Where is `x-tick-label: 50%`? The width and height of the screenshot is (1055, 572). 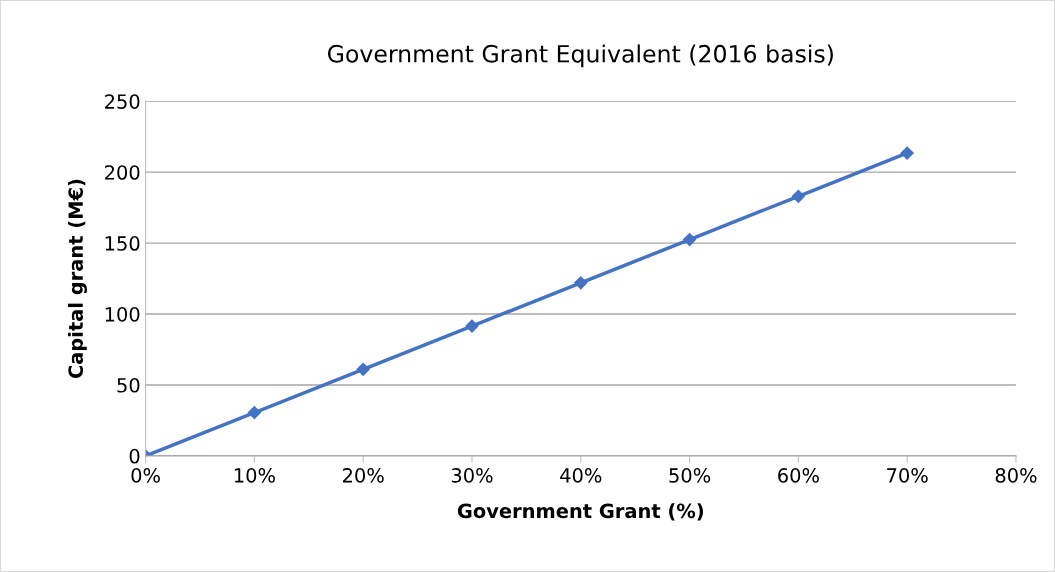 x-tick-label: 50% is located at coordinates (690, 475).